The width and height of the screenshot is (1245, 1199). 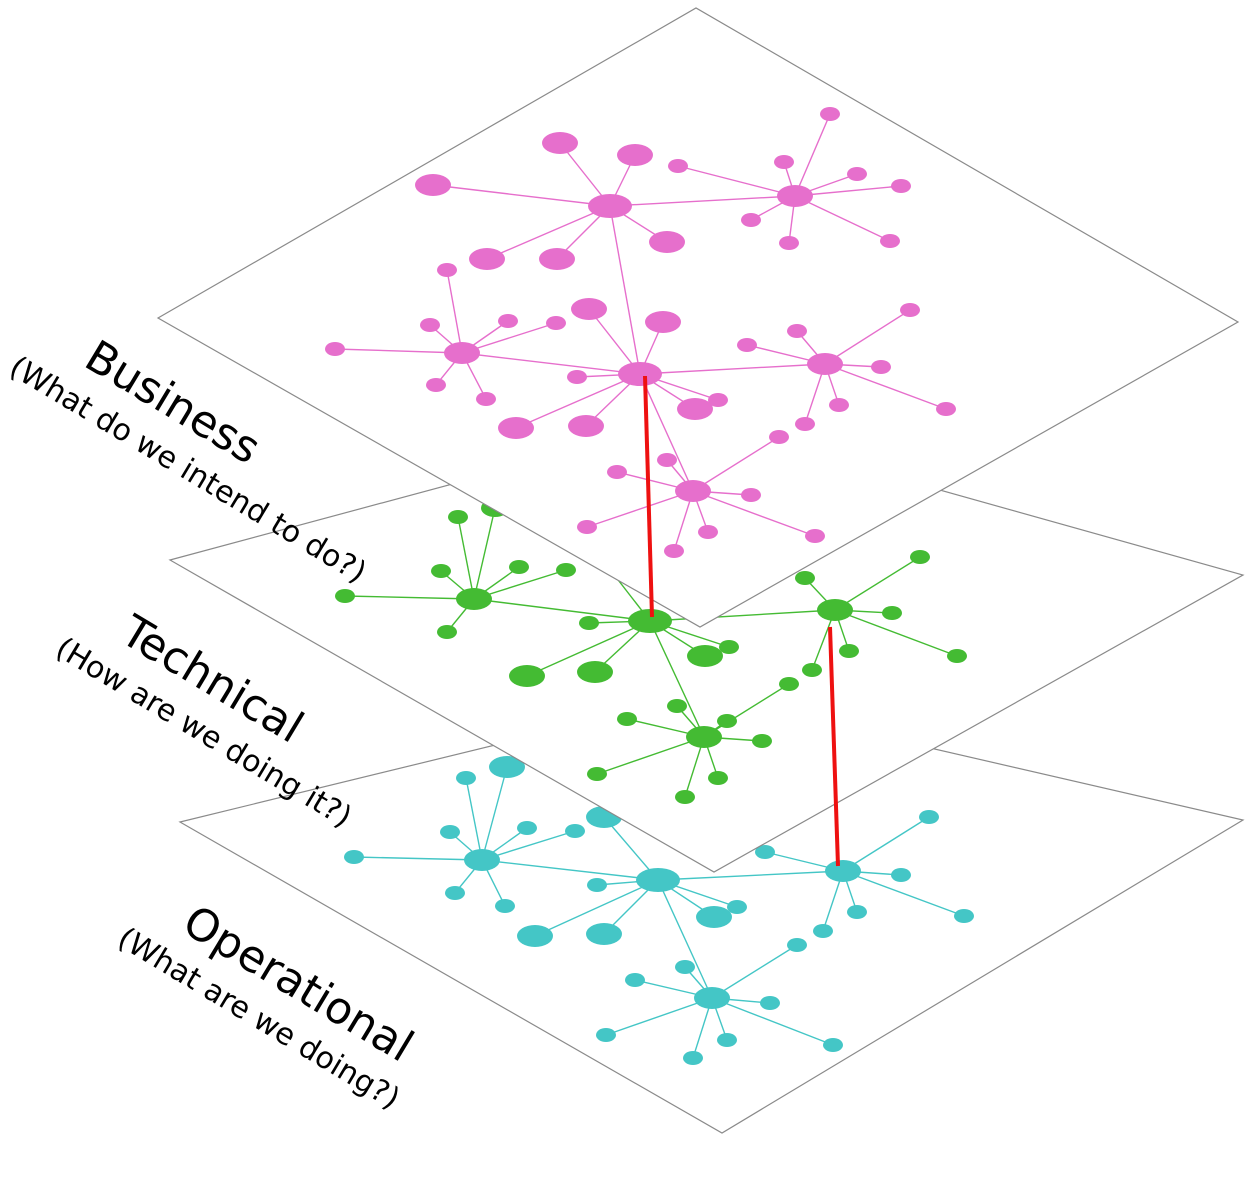 What do you see at coordinates (834, 746) in the screenshot?
I see `cross-layer-link-technical-operational` at bounding box center [834, 746].